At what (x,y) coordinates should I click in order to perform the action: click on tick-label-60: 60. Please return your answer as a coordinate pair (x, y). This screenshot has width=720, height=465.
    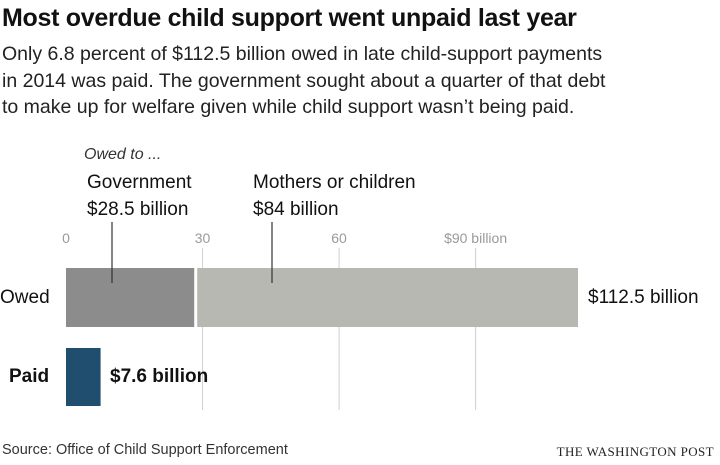
    Looking at the image, I should click on (339, 238).